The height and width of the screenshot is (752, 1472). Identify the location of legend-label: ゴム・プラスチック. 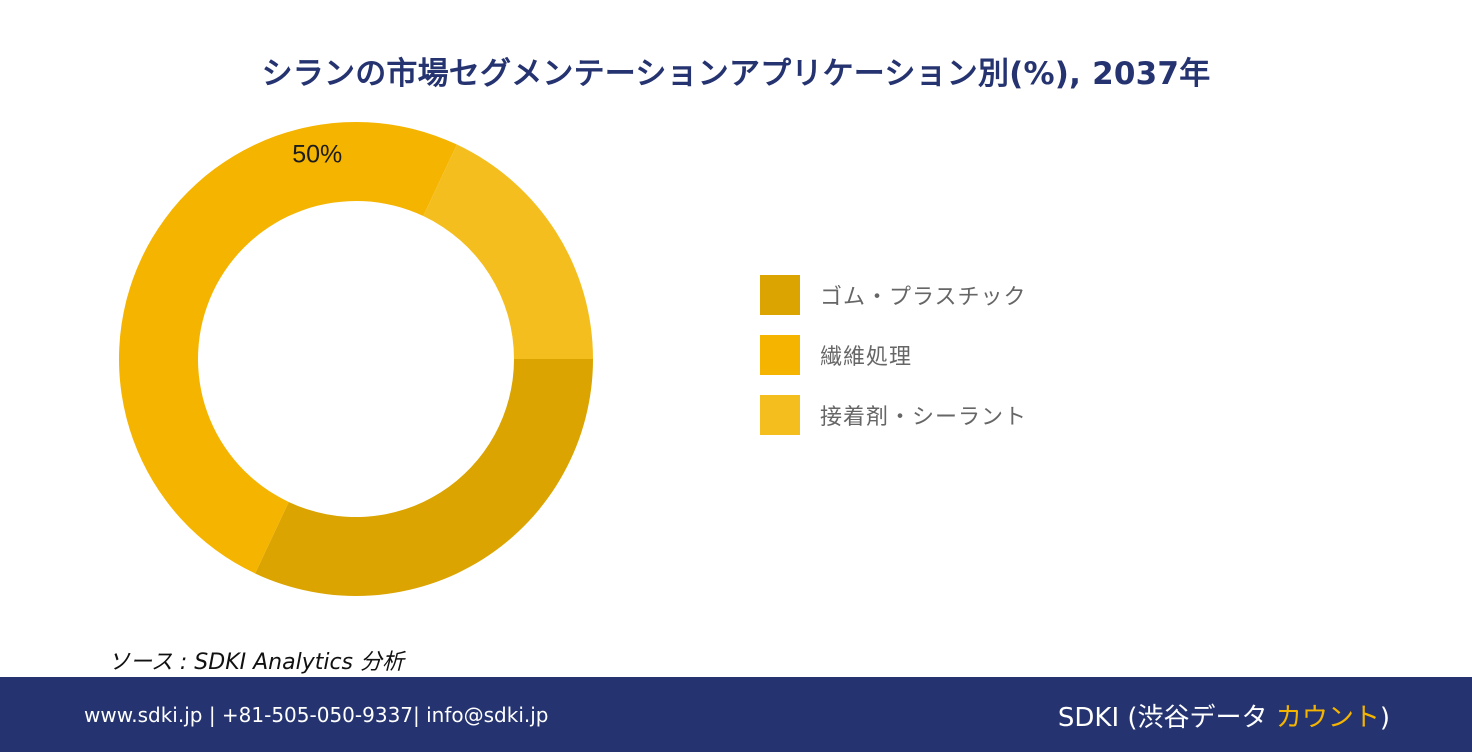
(923, 297).